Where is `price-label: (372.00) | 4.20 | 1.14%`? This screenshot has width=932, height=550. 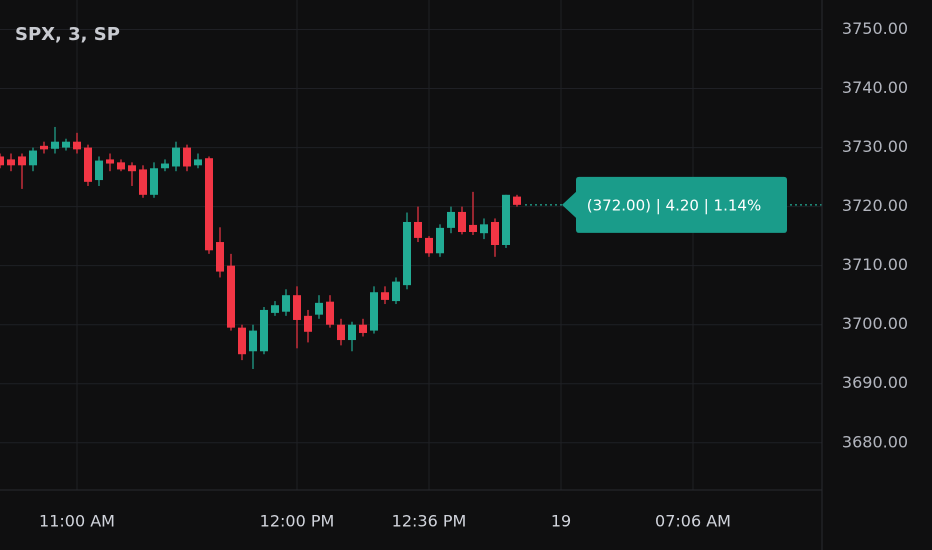 price-label: (372.00) | 4.20 | 1.14% is located at coordinates (674, 205).